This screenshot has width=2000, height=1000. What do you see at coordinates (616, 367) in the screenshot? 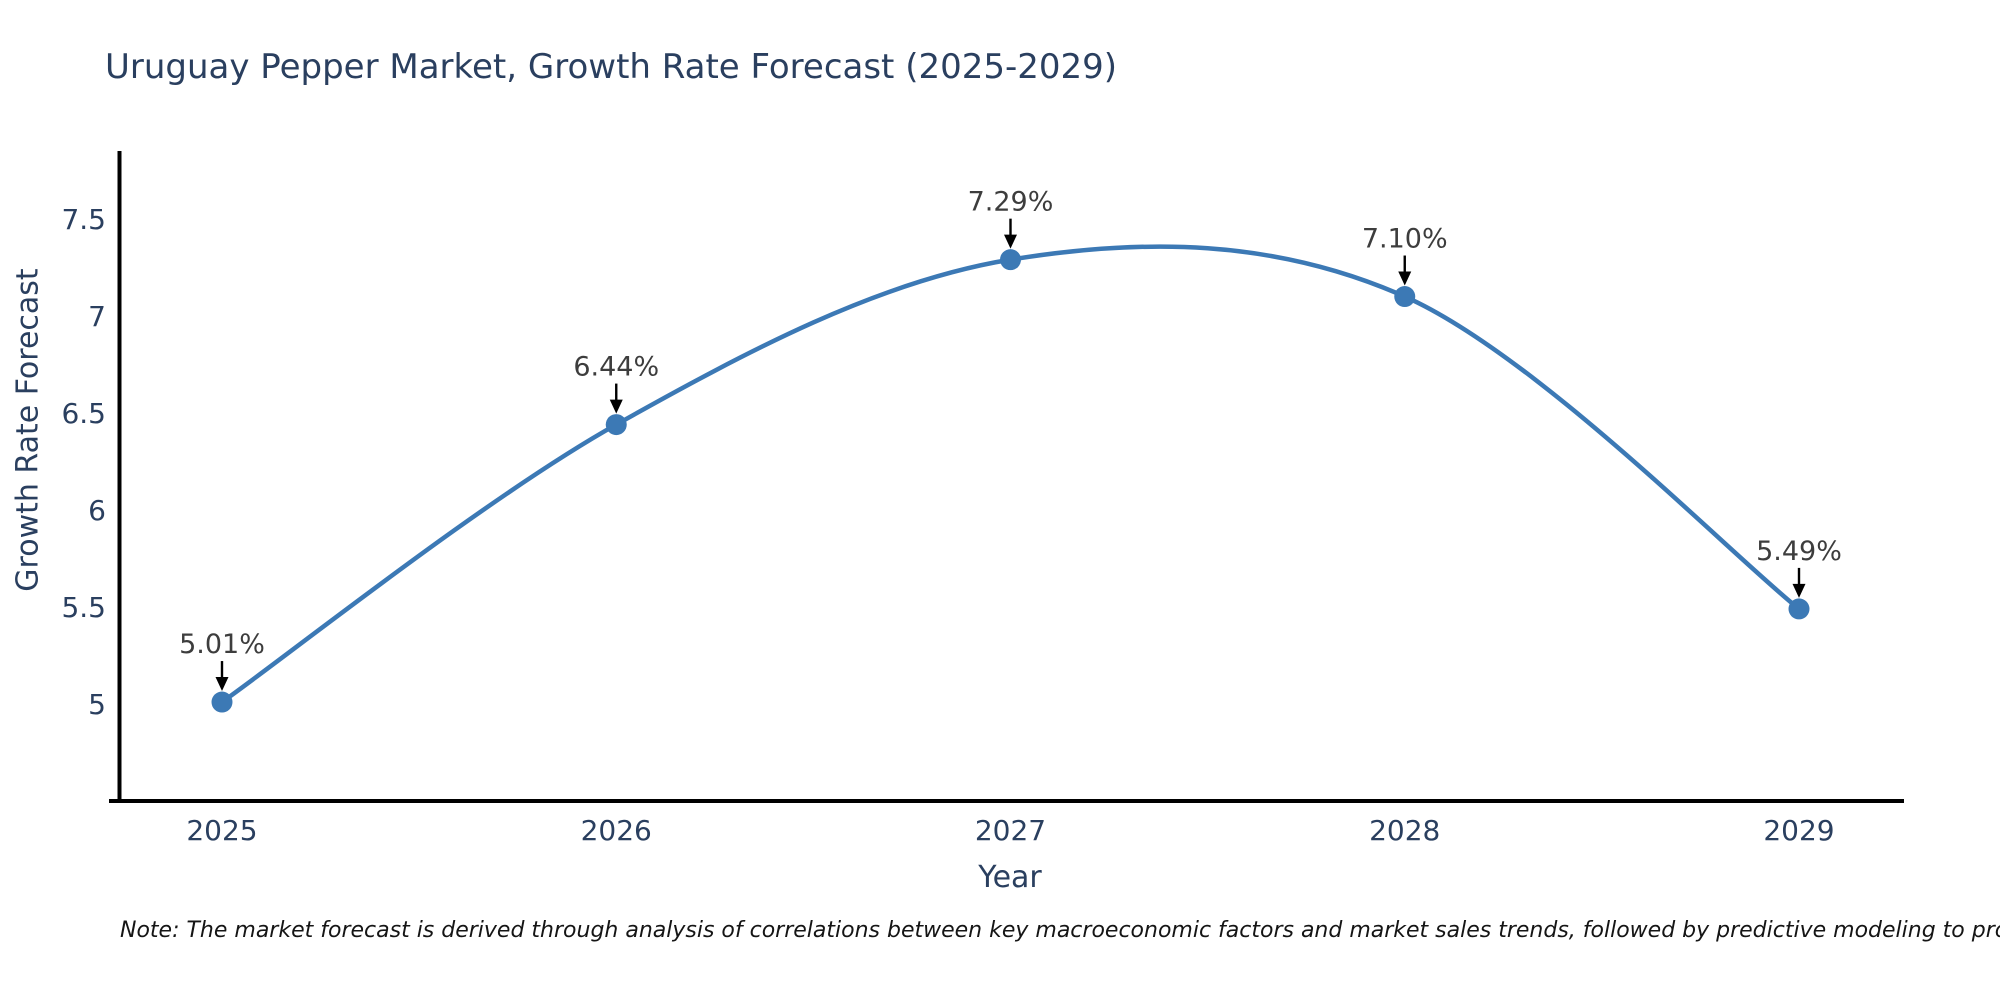
I see `point-annotation-label: 6.44%` at bounding box center [616, 367].